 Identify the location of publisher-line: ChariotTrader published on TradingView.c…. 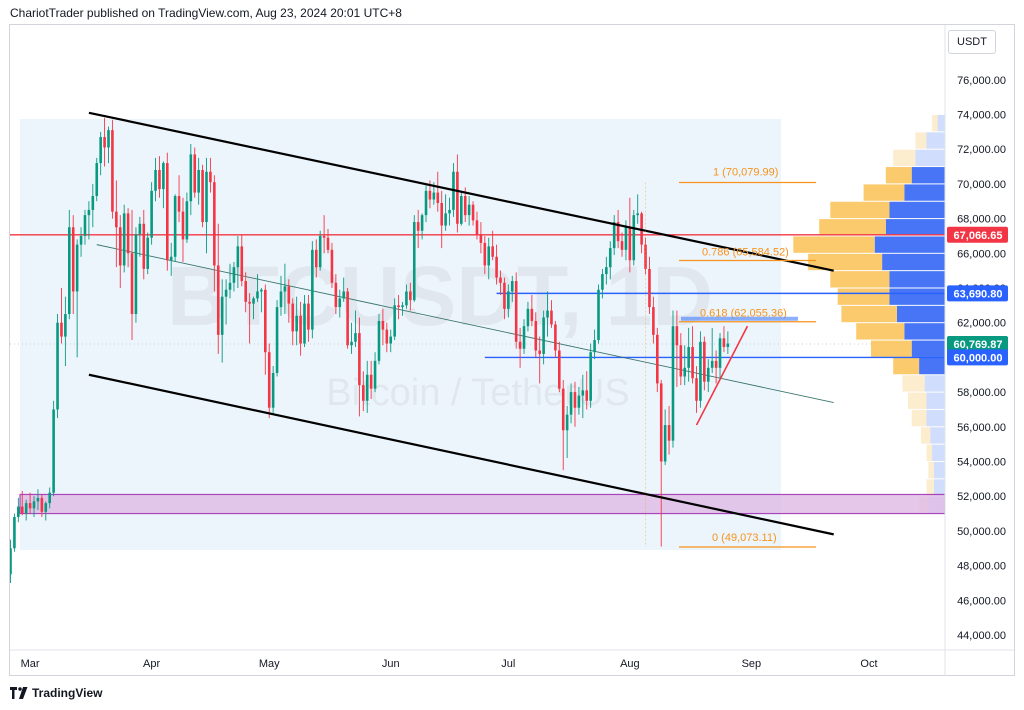
(206, 13).